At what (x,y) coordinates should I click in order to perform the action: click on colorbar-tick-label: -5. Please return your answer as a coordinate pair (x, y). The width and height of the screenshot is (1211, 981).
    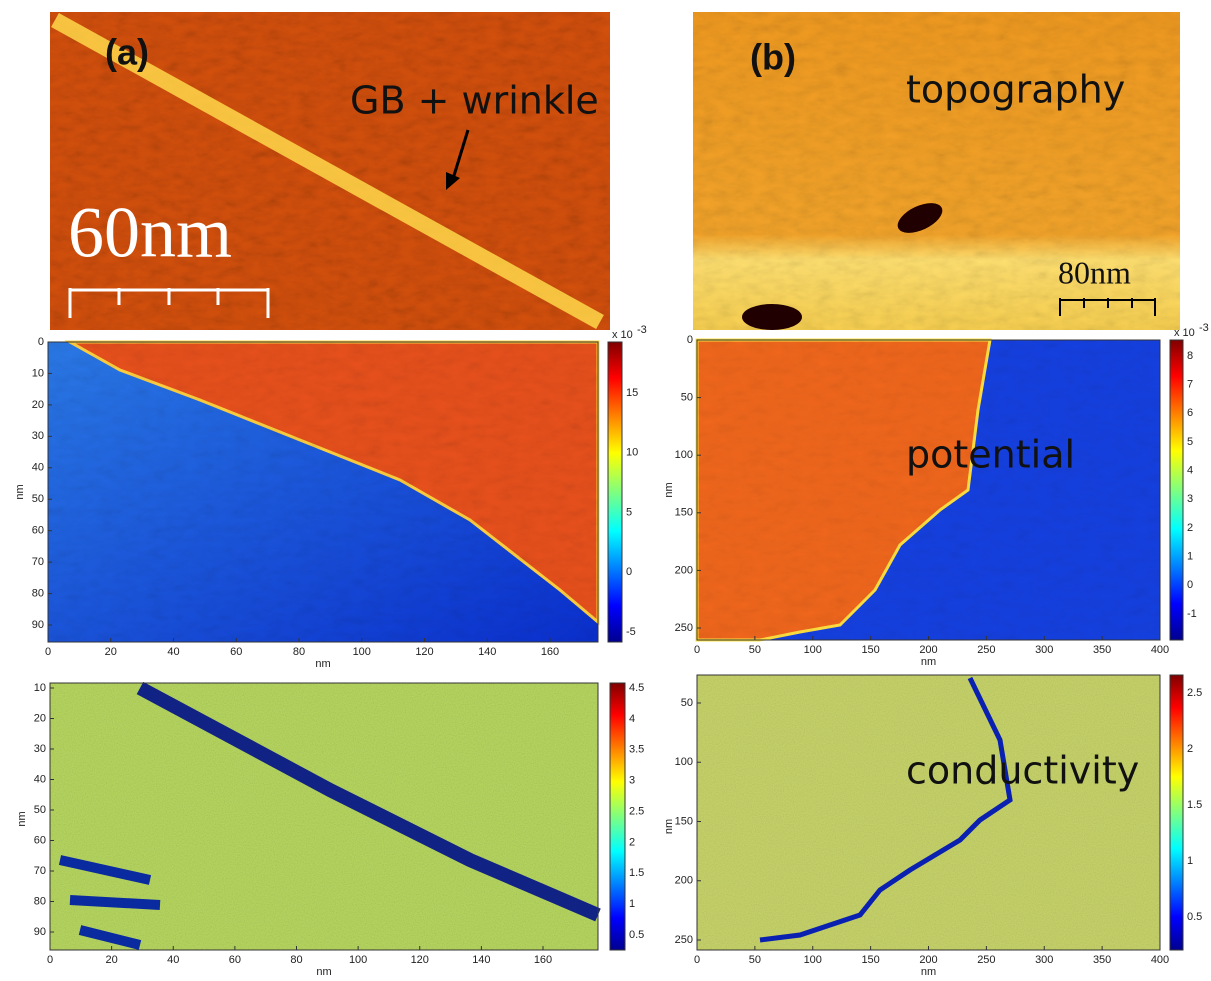
    Looking at the image, I should click on (631, 632).